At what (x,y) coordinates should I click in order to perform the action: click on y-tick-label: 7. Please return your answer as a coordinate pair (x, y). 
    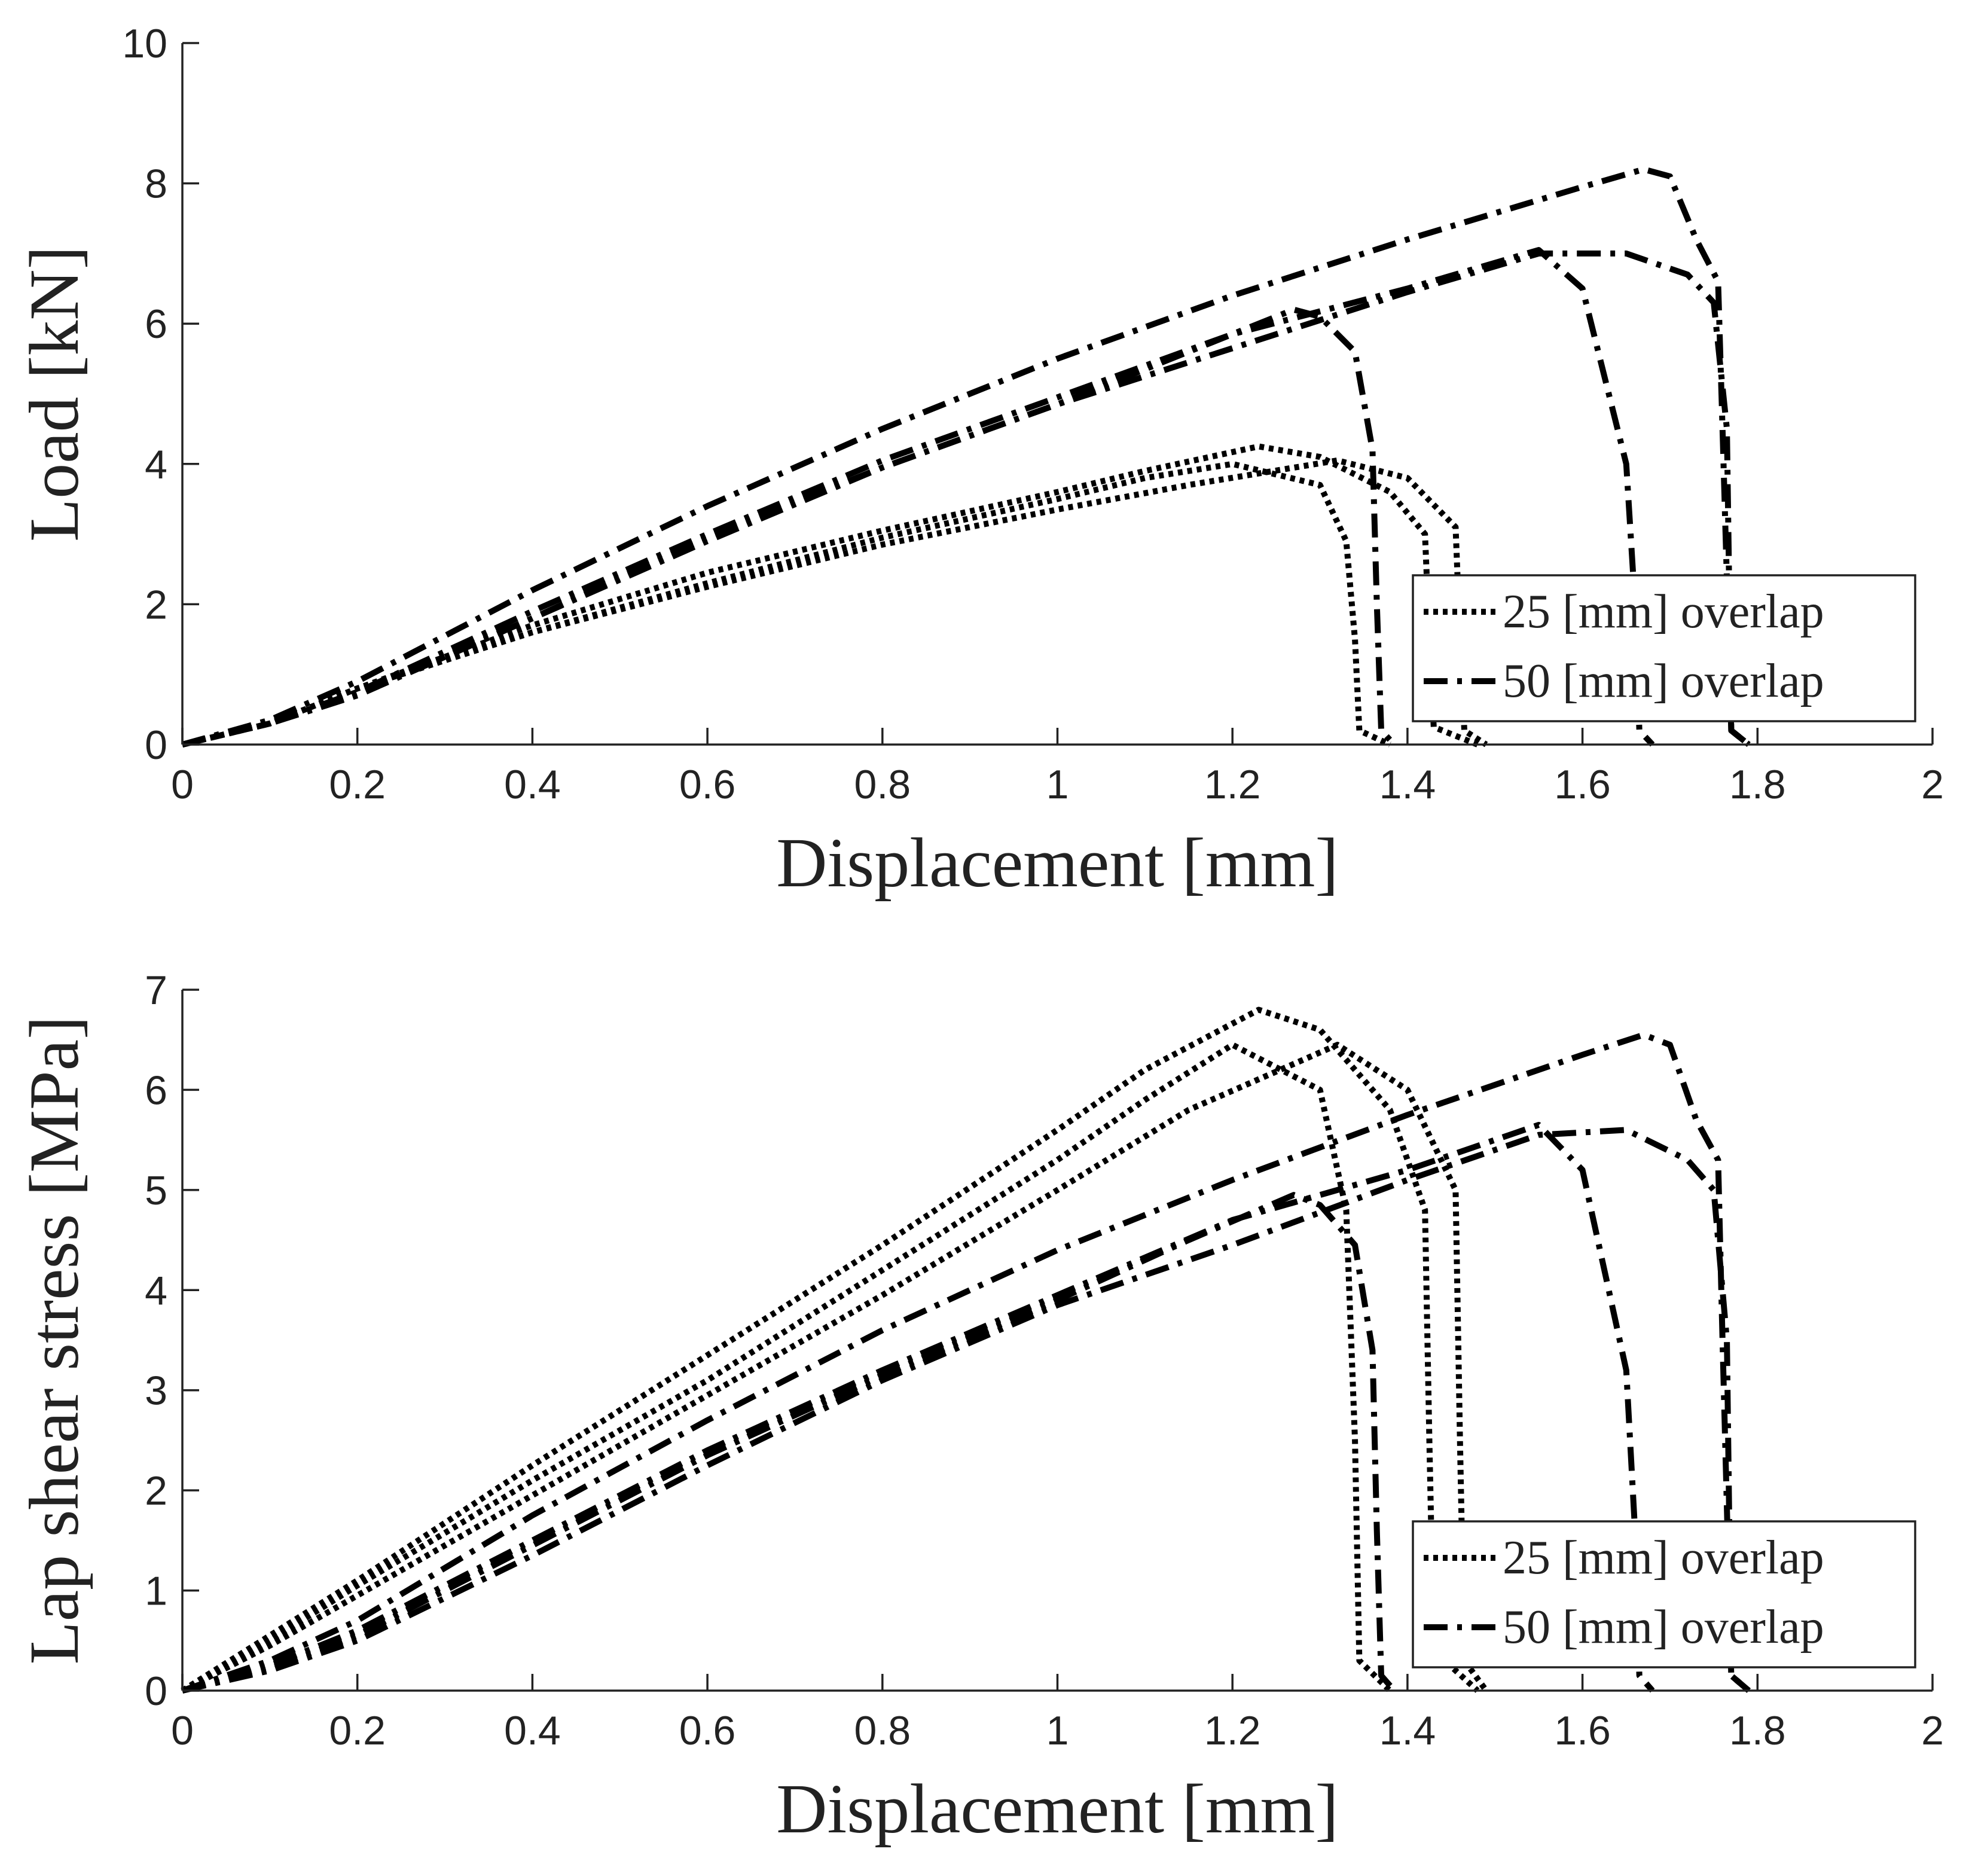
    Looking at the image, I should click on (156, 991).